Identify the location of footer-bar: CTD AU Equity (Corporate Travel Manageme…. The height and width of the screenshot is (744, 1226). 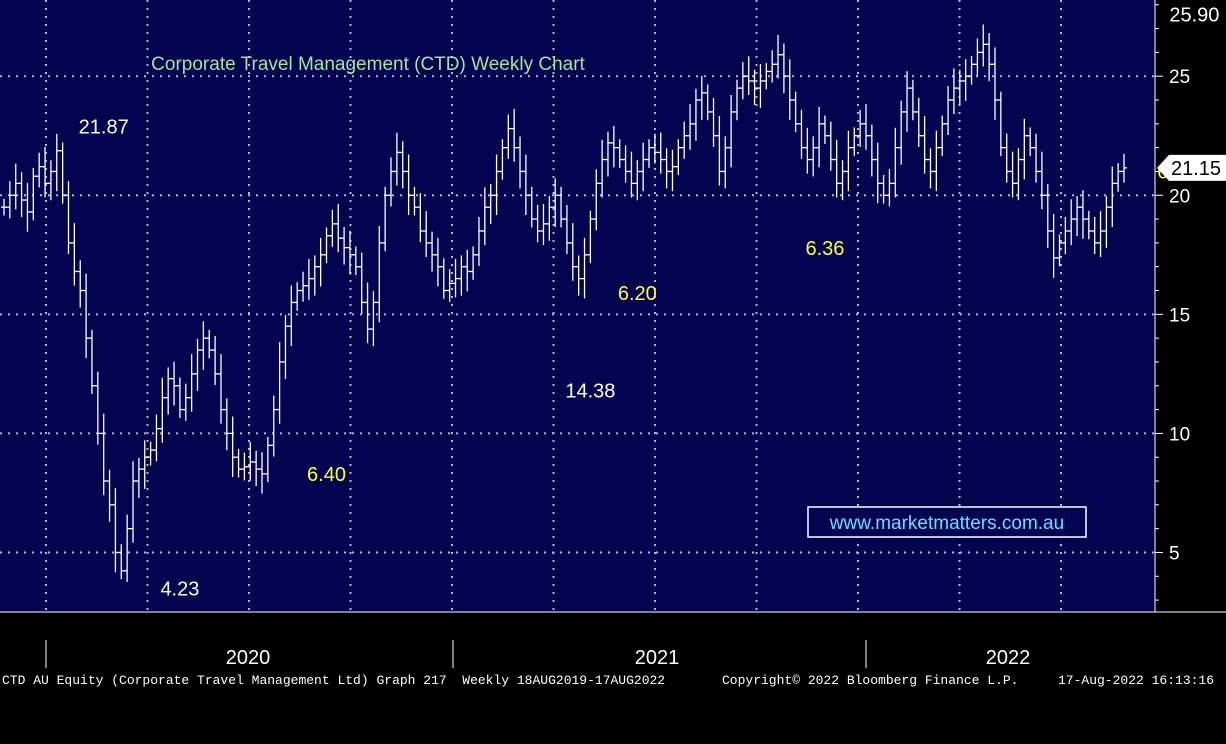
(613, 681).